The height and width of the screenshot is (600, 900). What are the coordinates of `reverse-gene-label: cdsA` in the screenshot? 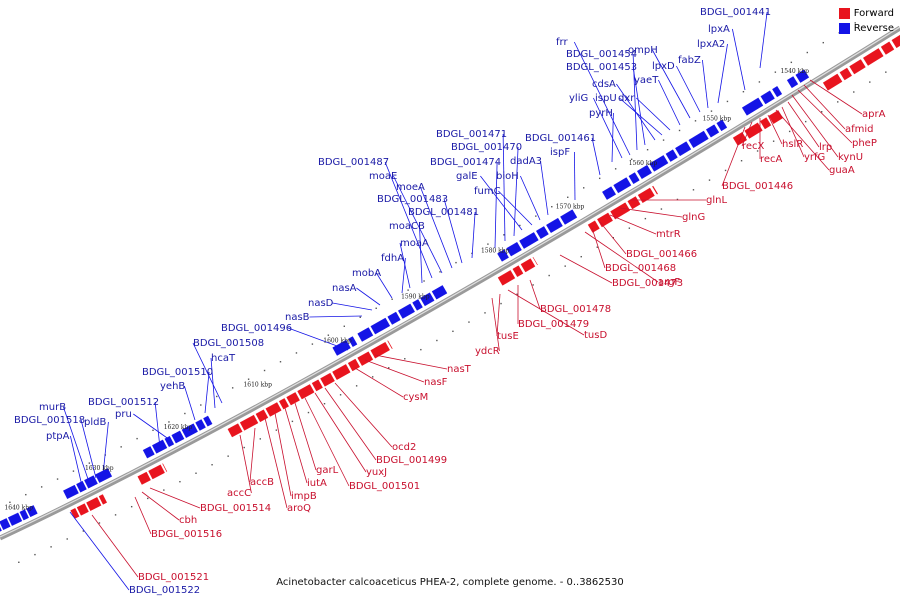 It's located at (604, 84).